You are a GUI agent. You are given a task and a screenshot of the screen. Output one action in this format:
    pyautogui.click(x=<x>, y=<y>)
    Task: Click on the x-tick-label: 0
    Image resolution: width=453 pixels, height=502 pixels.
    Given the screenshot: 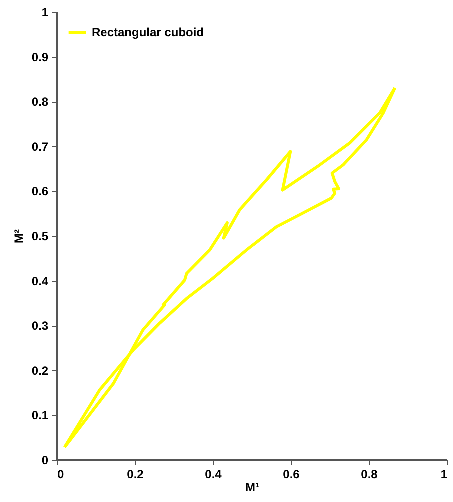 What is the action you would take?
    pyautogui.click(x=61, y=475)
    